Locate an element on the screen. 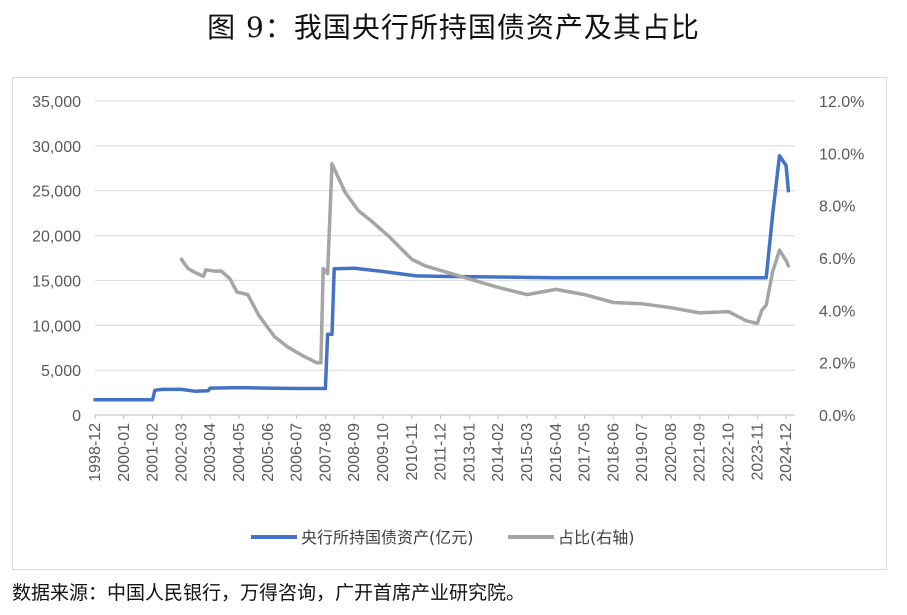 The width and height of the screenshot is (907, 615). right-axis-tick-label: 8.0% is located at coordinates (837, 207).